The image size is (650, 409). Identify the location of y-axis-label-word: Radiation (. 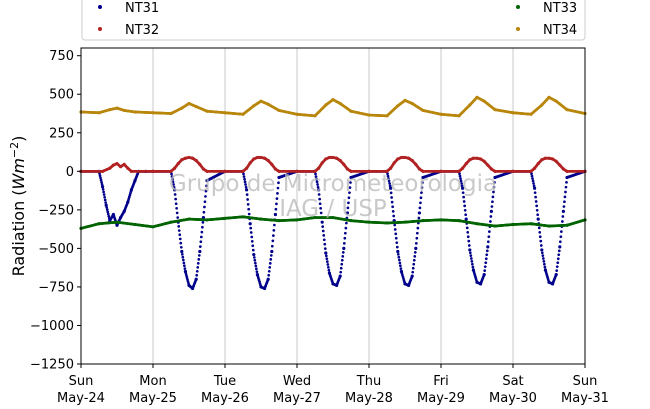
(18, 232).